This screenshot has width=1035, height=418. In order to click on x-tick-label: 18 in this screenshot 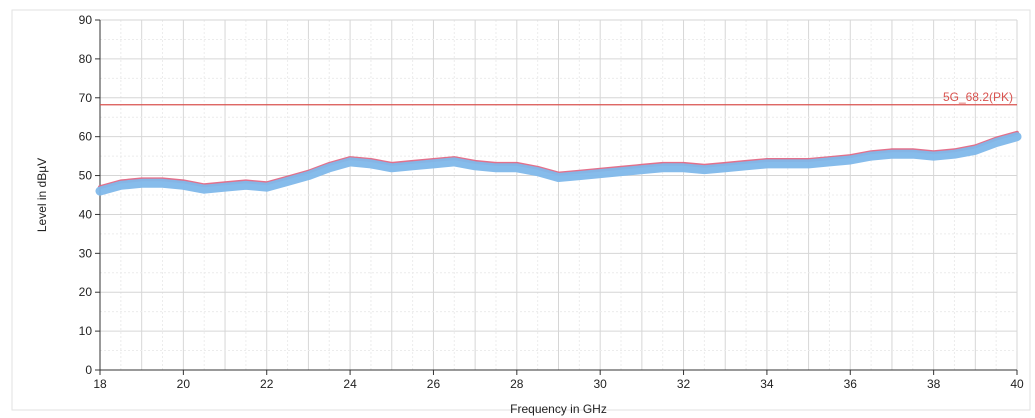, I will do `click(100, 384)`.